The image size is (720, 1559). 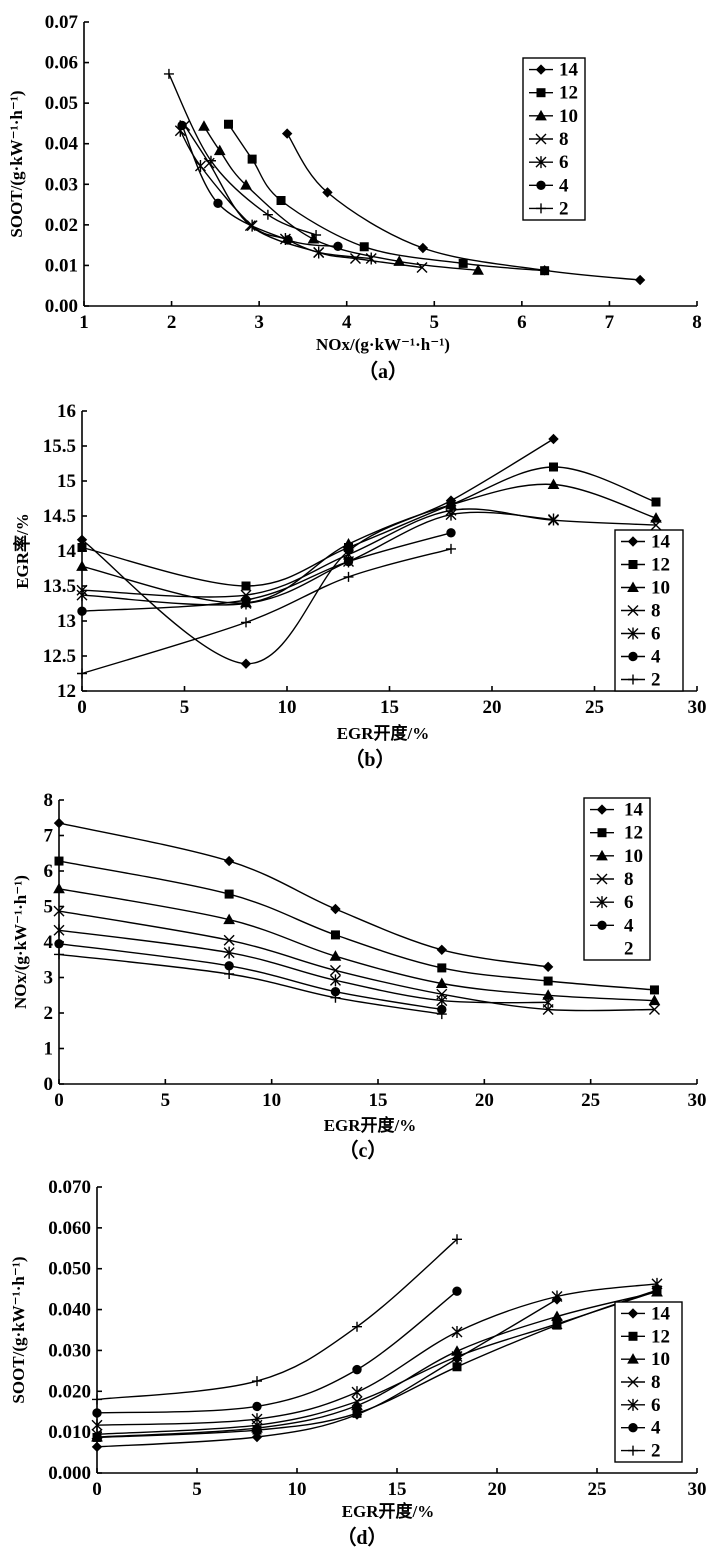 What do you see at coordinates (633, 1404) in the screenshot?
I see `legend-marker-asterisk` at bounding box center [633, 1404].